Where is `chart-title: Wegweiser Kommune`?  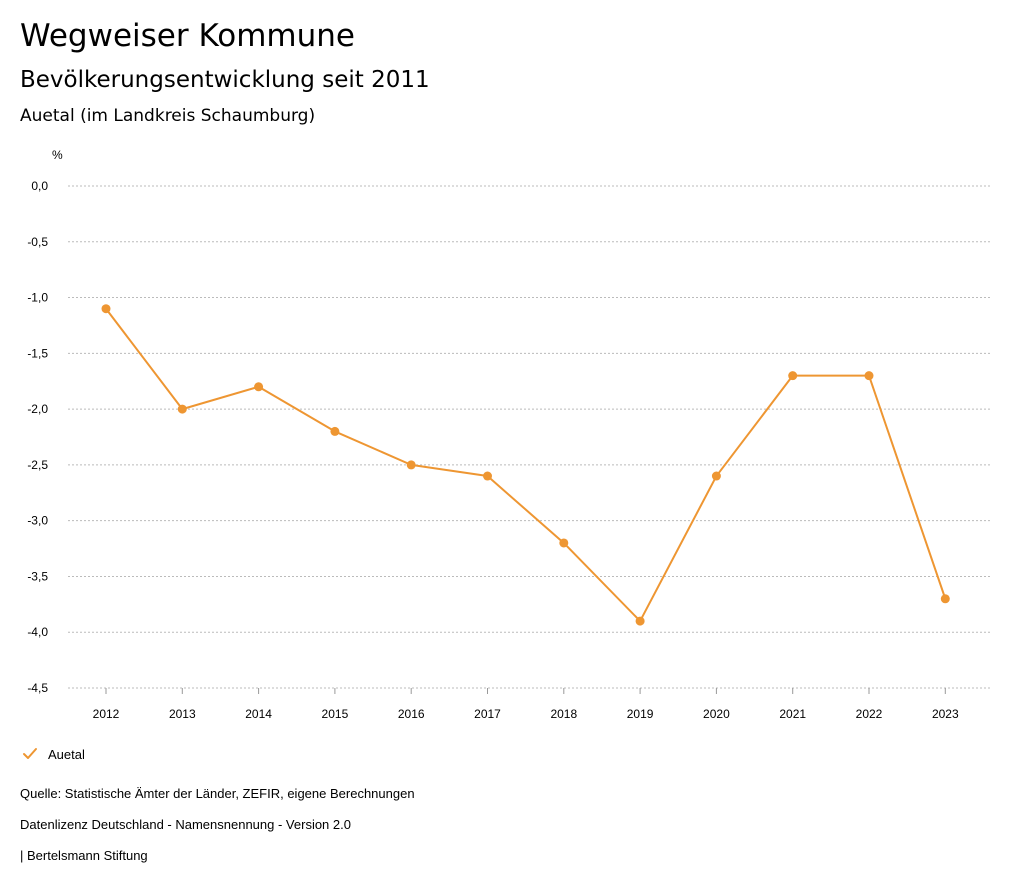 chart-title: Wegweiser Kommune is located at coordinates (187, 36).